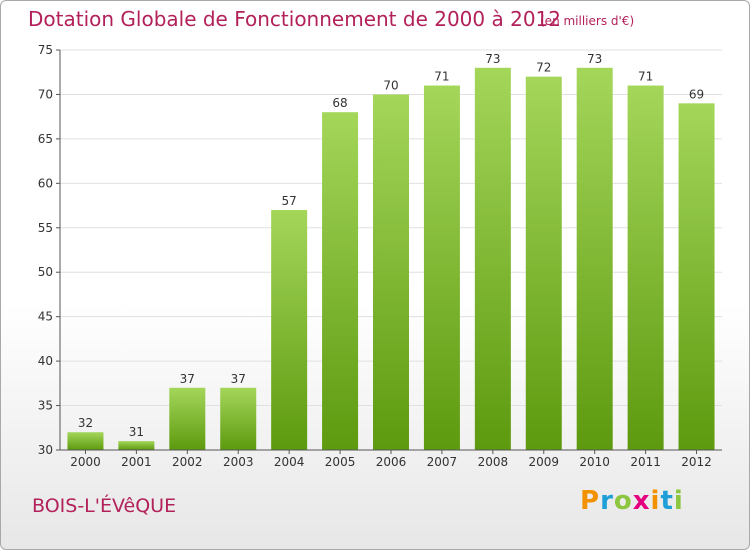 This screenshot has height=550, width=750. Describe the element at coordinates (85, 462) in the screenshot. I see `x-tick-label: 2000` at that location.